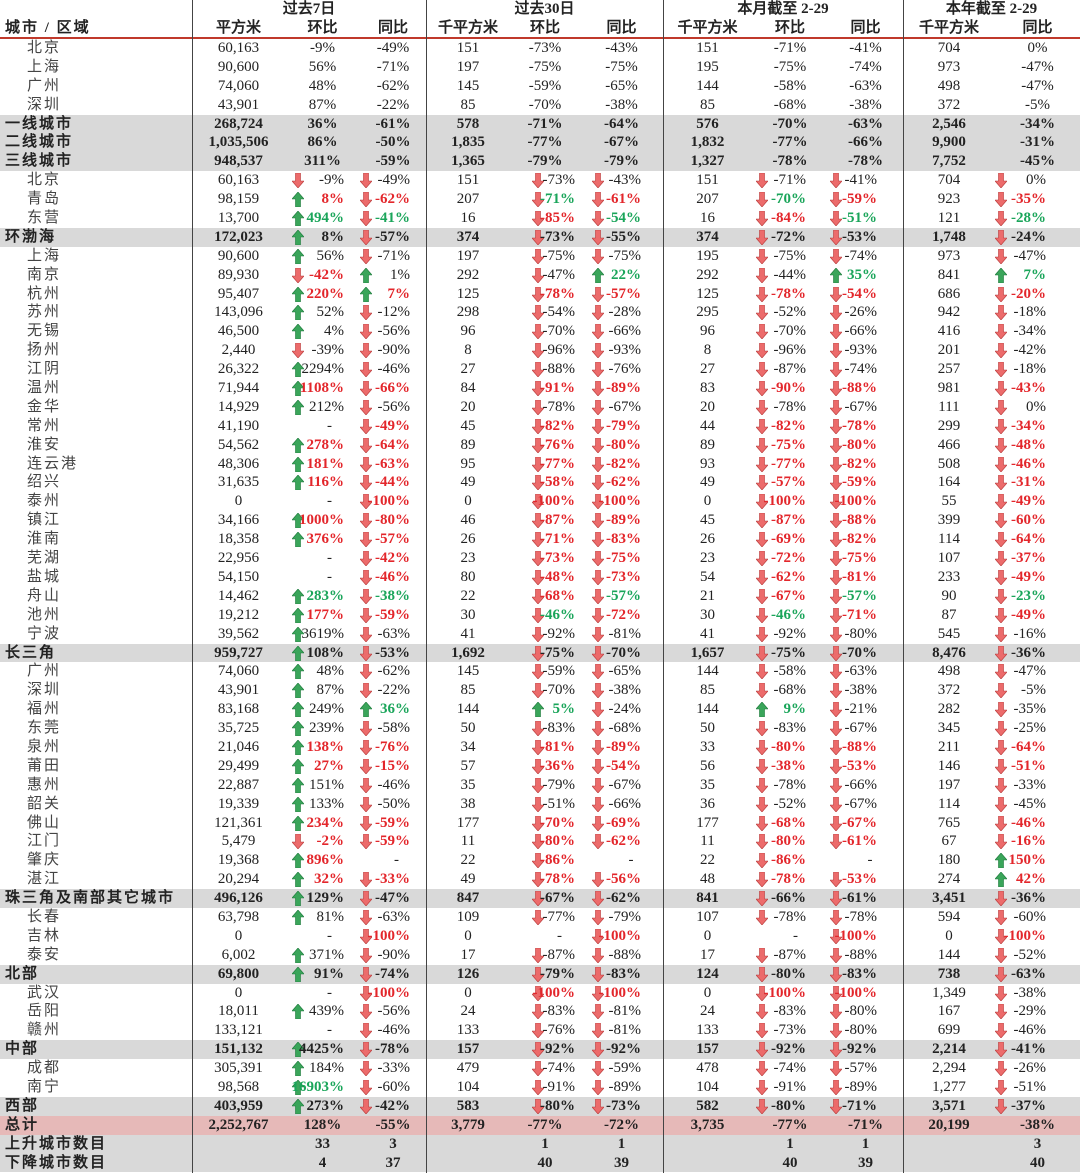 The image size is (1080, 1173). Describe the element at coordinates (392, 785) in the screenshot. I see `cell-yoy-7d: -46%` at that location.